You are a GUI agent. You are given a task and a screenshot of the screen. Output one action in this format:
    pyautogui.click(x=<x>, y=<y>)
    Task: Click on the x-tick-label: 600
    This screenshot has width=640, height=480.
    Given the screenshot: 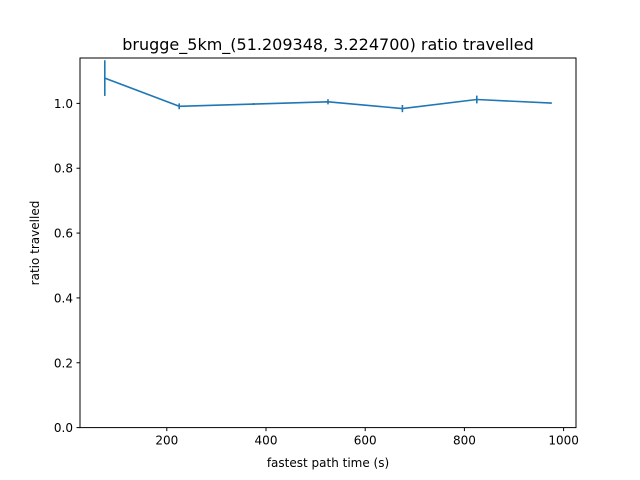 What is the action you would take?
    pyautogui.click(x=365, y=441)
    